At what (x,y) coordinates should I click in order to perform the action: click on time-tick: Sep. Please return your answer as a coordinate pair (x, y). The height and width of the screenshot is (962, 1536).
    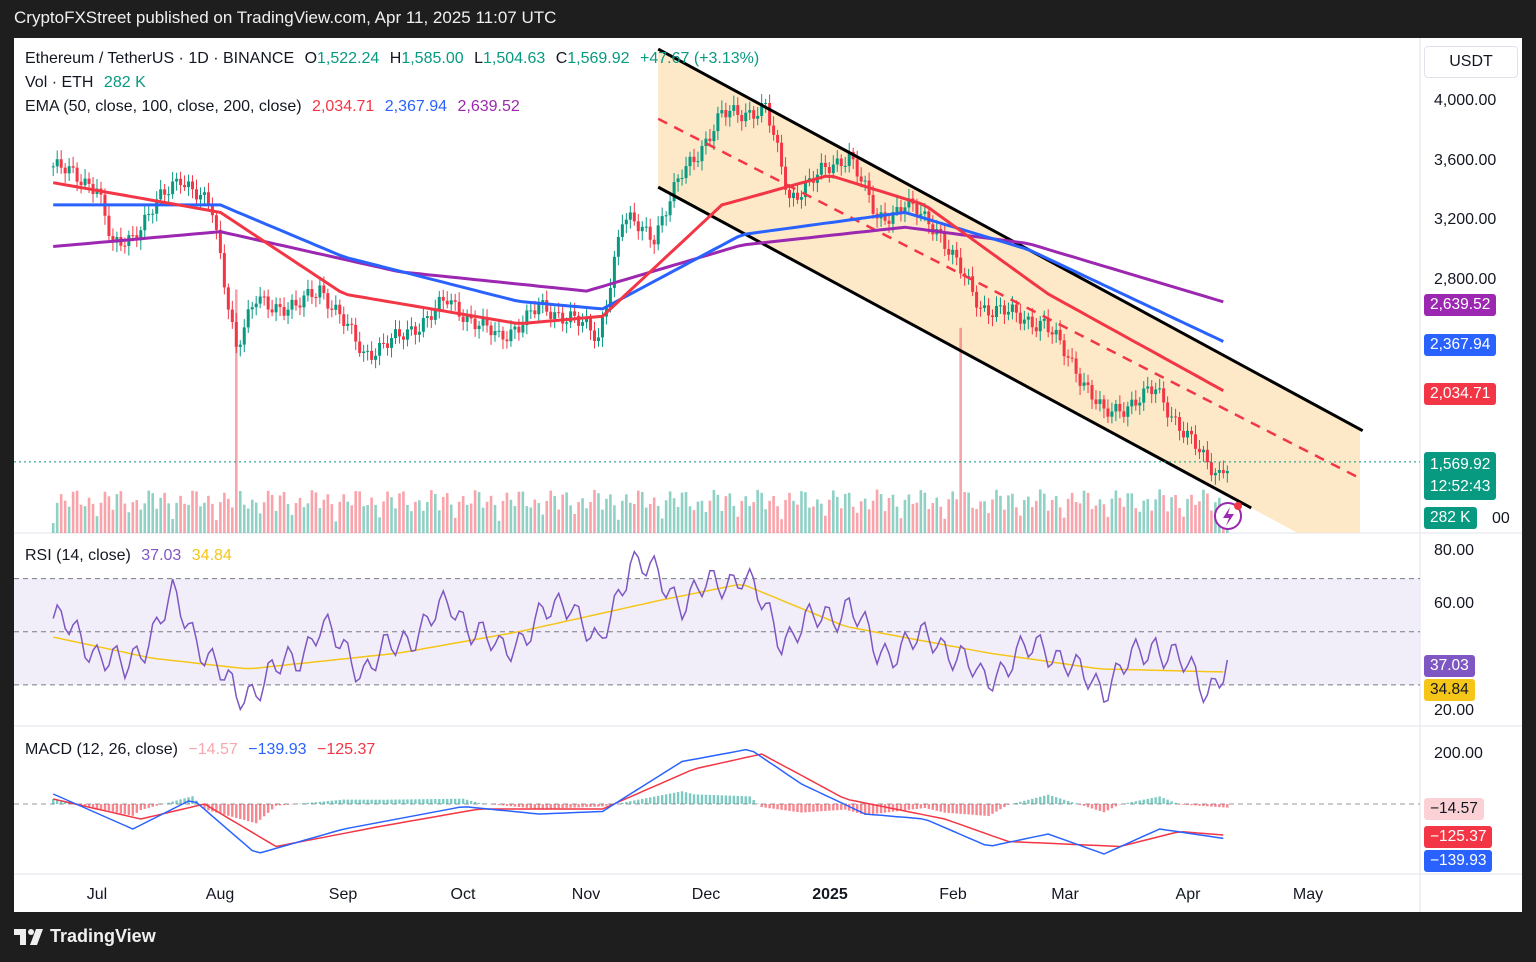
    Looking at the image, I should click on (343, 894).